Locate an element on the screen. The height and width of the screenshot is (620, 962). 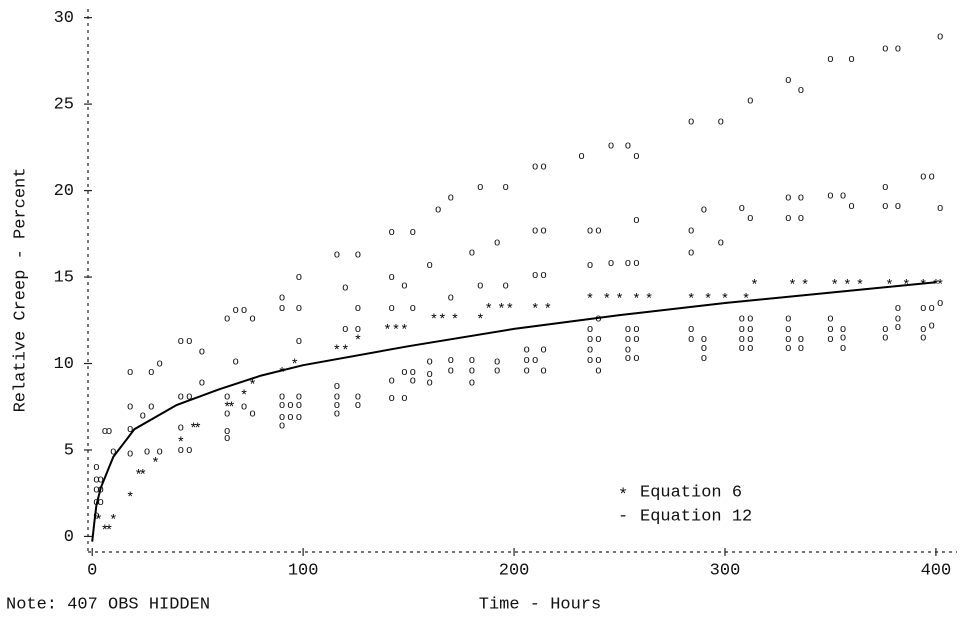
legend-marker: - is located at coordinates (623, 516).